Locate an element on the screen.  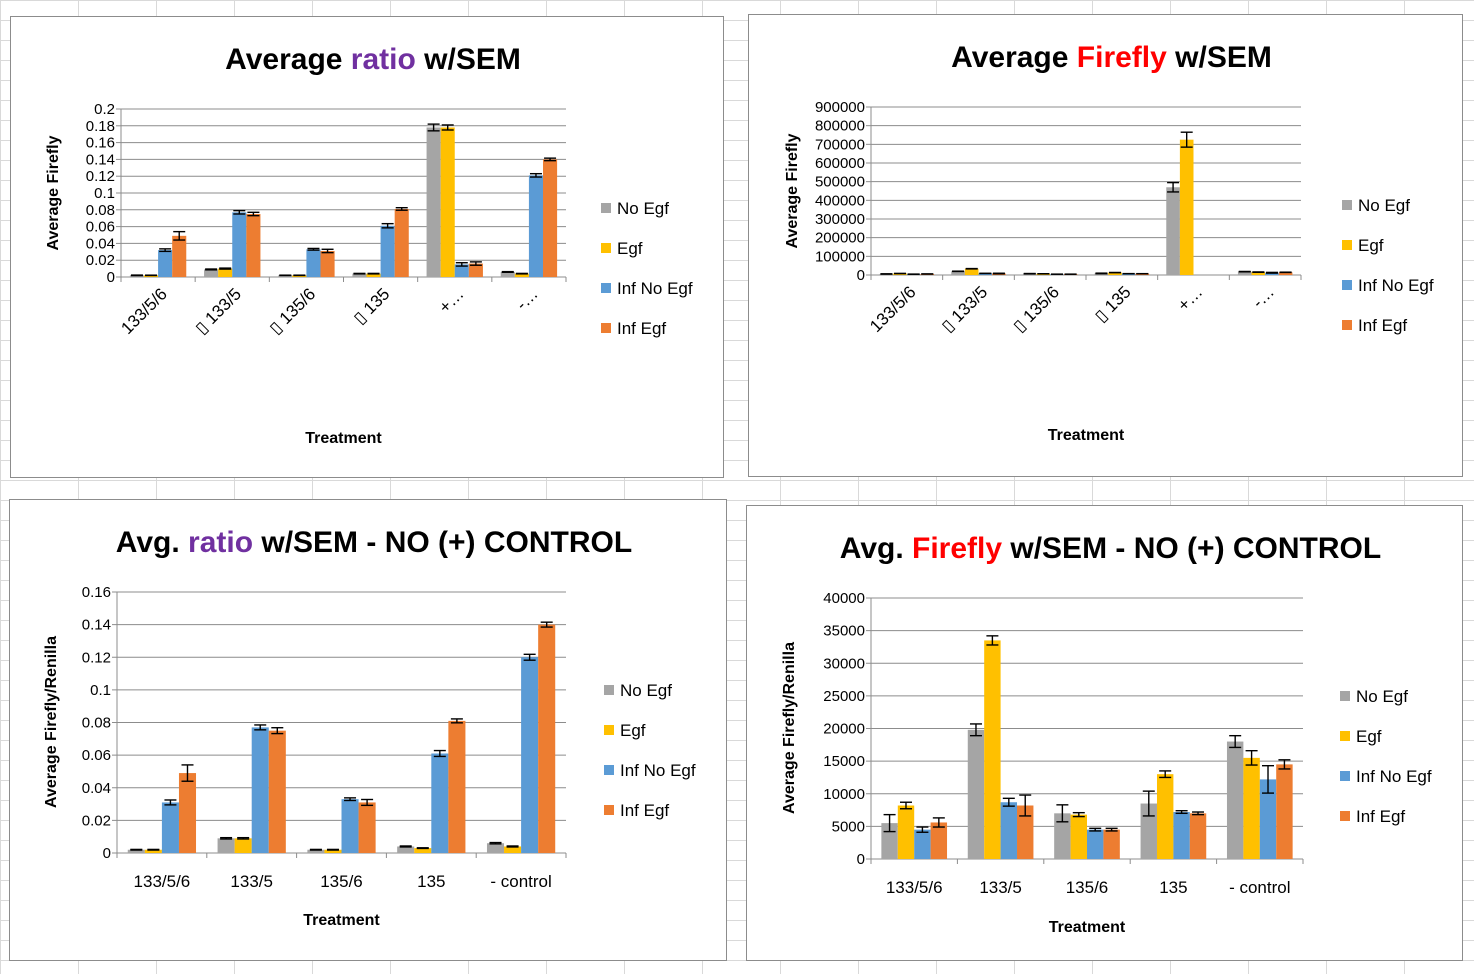
y-tick-label: 0.2 is located at coordinates (104, 109).